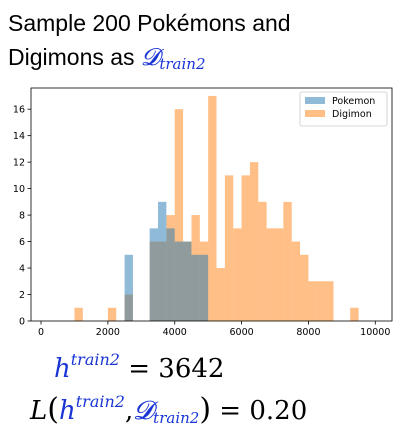  What do you see at coordinates (143, 411) in the screenshot?
I see `loss-dataset-symbol: 𝓓` at bounding box center [143, 411].